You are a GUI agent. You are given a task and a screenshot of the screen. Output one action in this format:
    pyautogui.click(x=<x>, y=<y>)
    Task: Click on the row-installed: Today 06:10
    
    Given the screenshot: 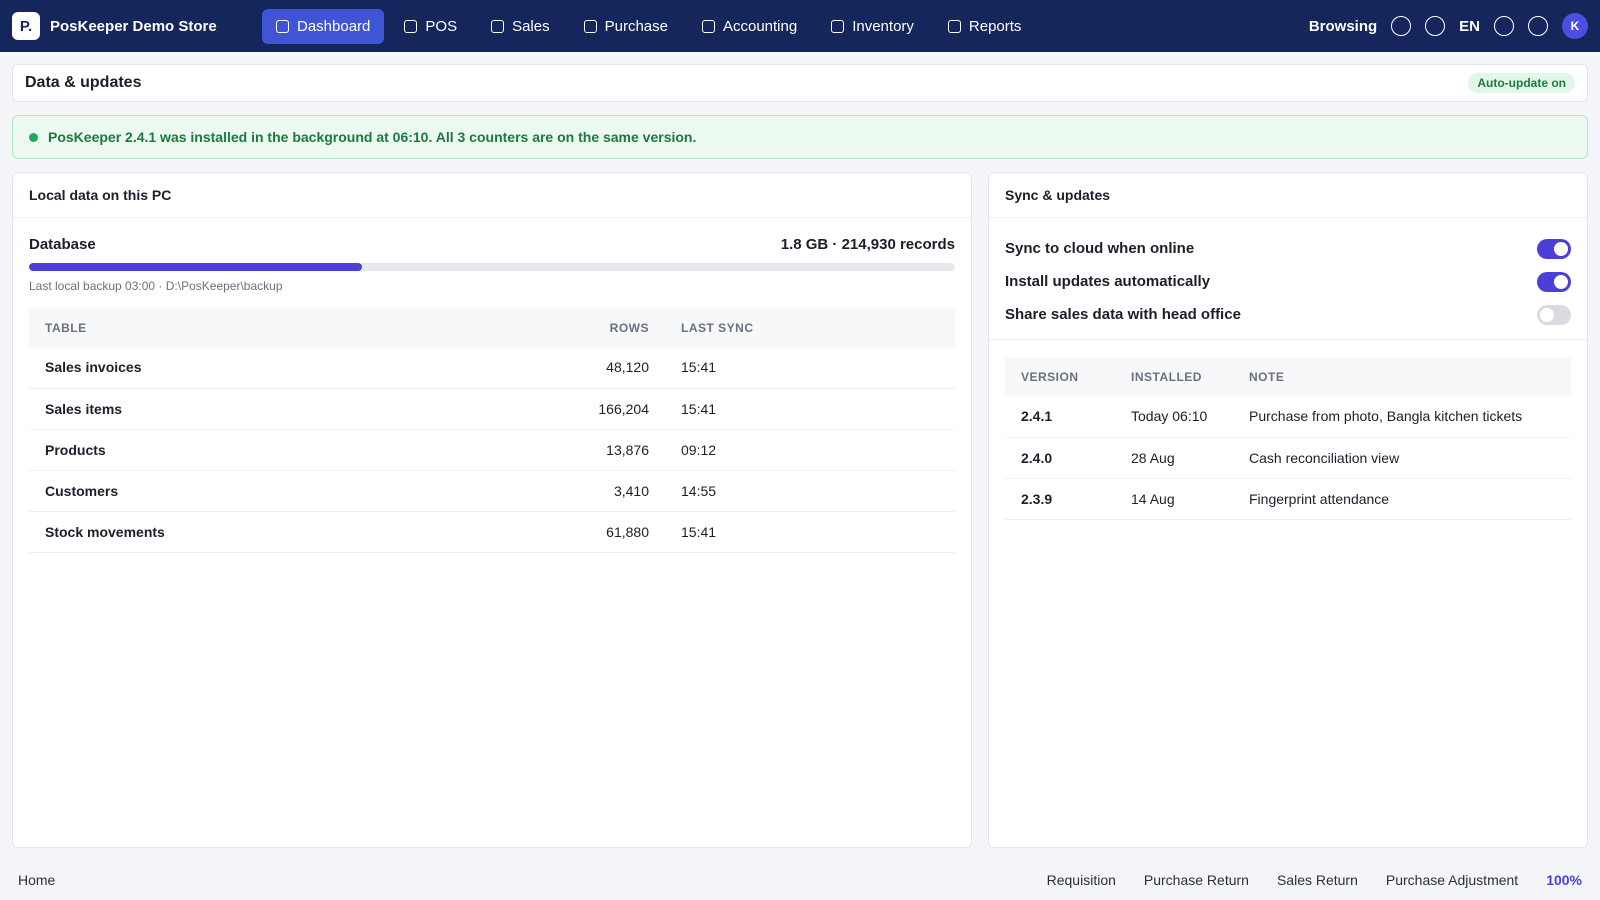 What is the action you would take?
    pyautogui.click(x=1174, y=417)
    